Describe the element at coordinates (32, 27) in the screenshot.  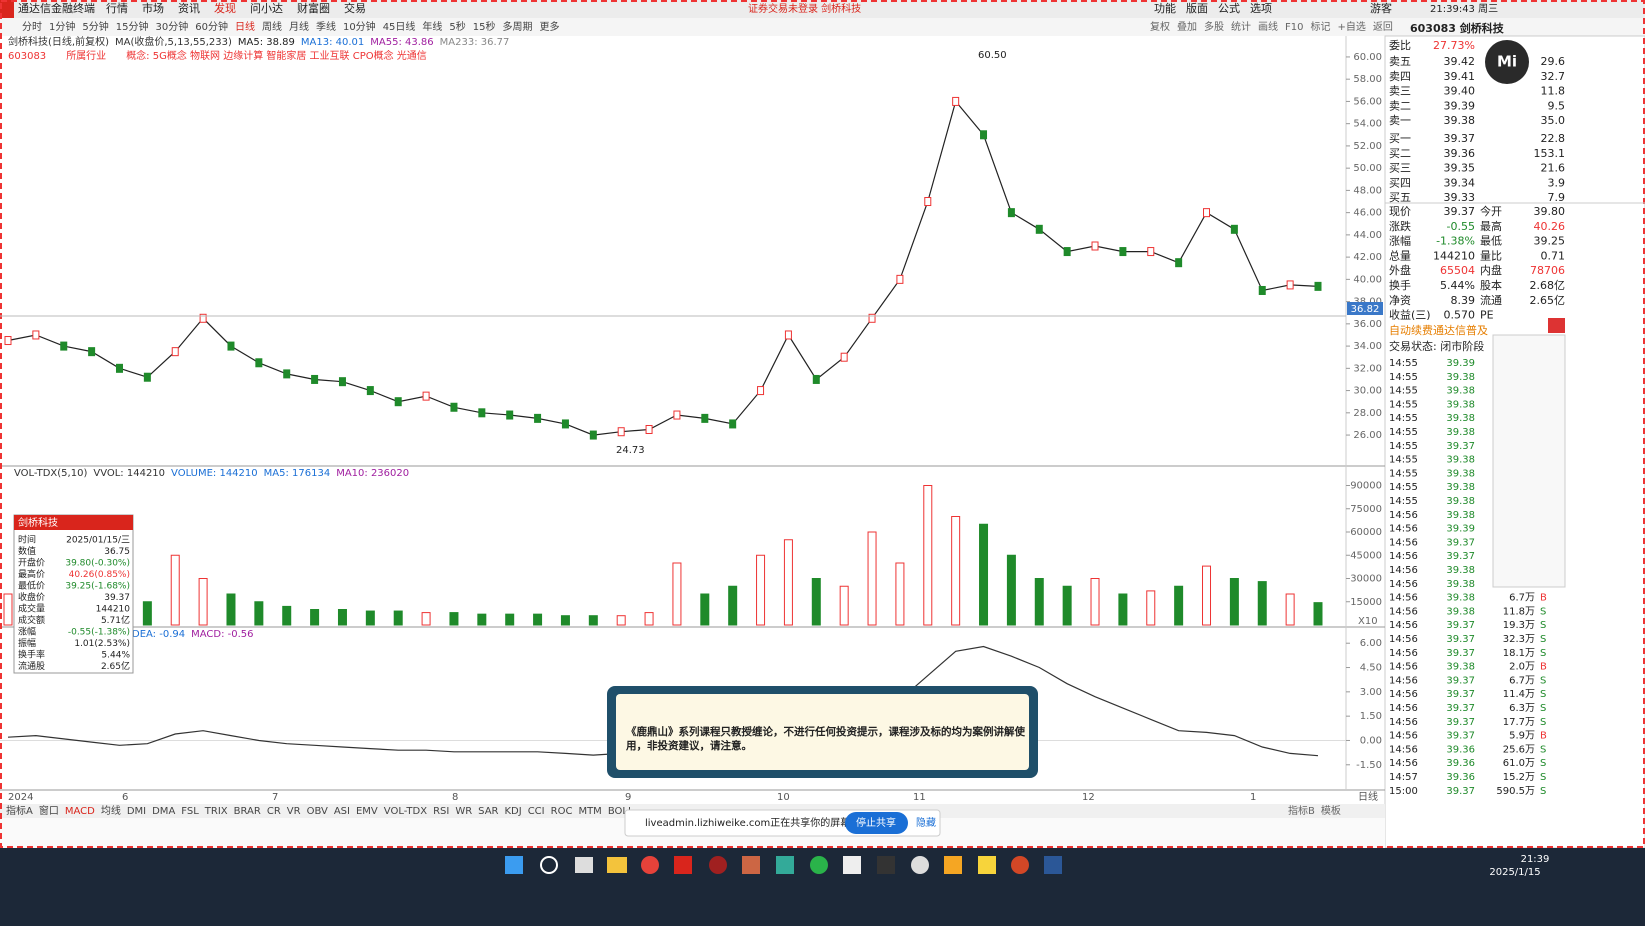
I see `period-button: 分时` at that location.